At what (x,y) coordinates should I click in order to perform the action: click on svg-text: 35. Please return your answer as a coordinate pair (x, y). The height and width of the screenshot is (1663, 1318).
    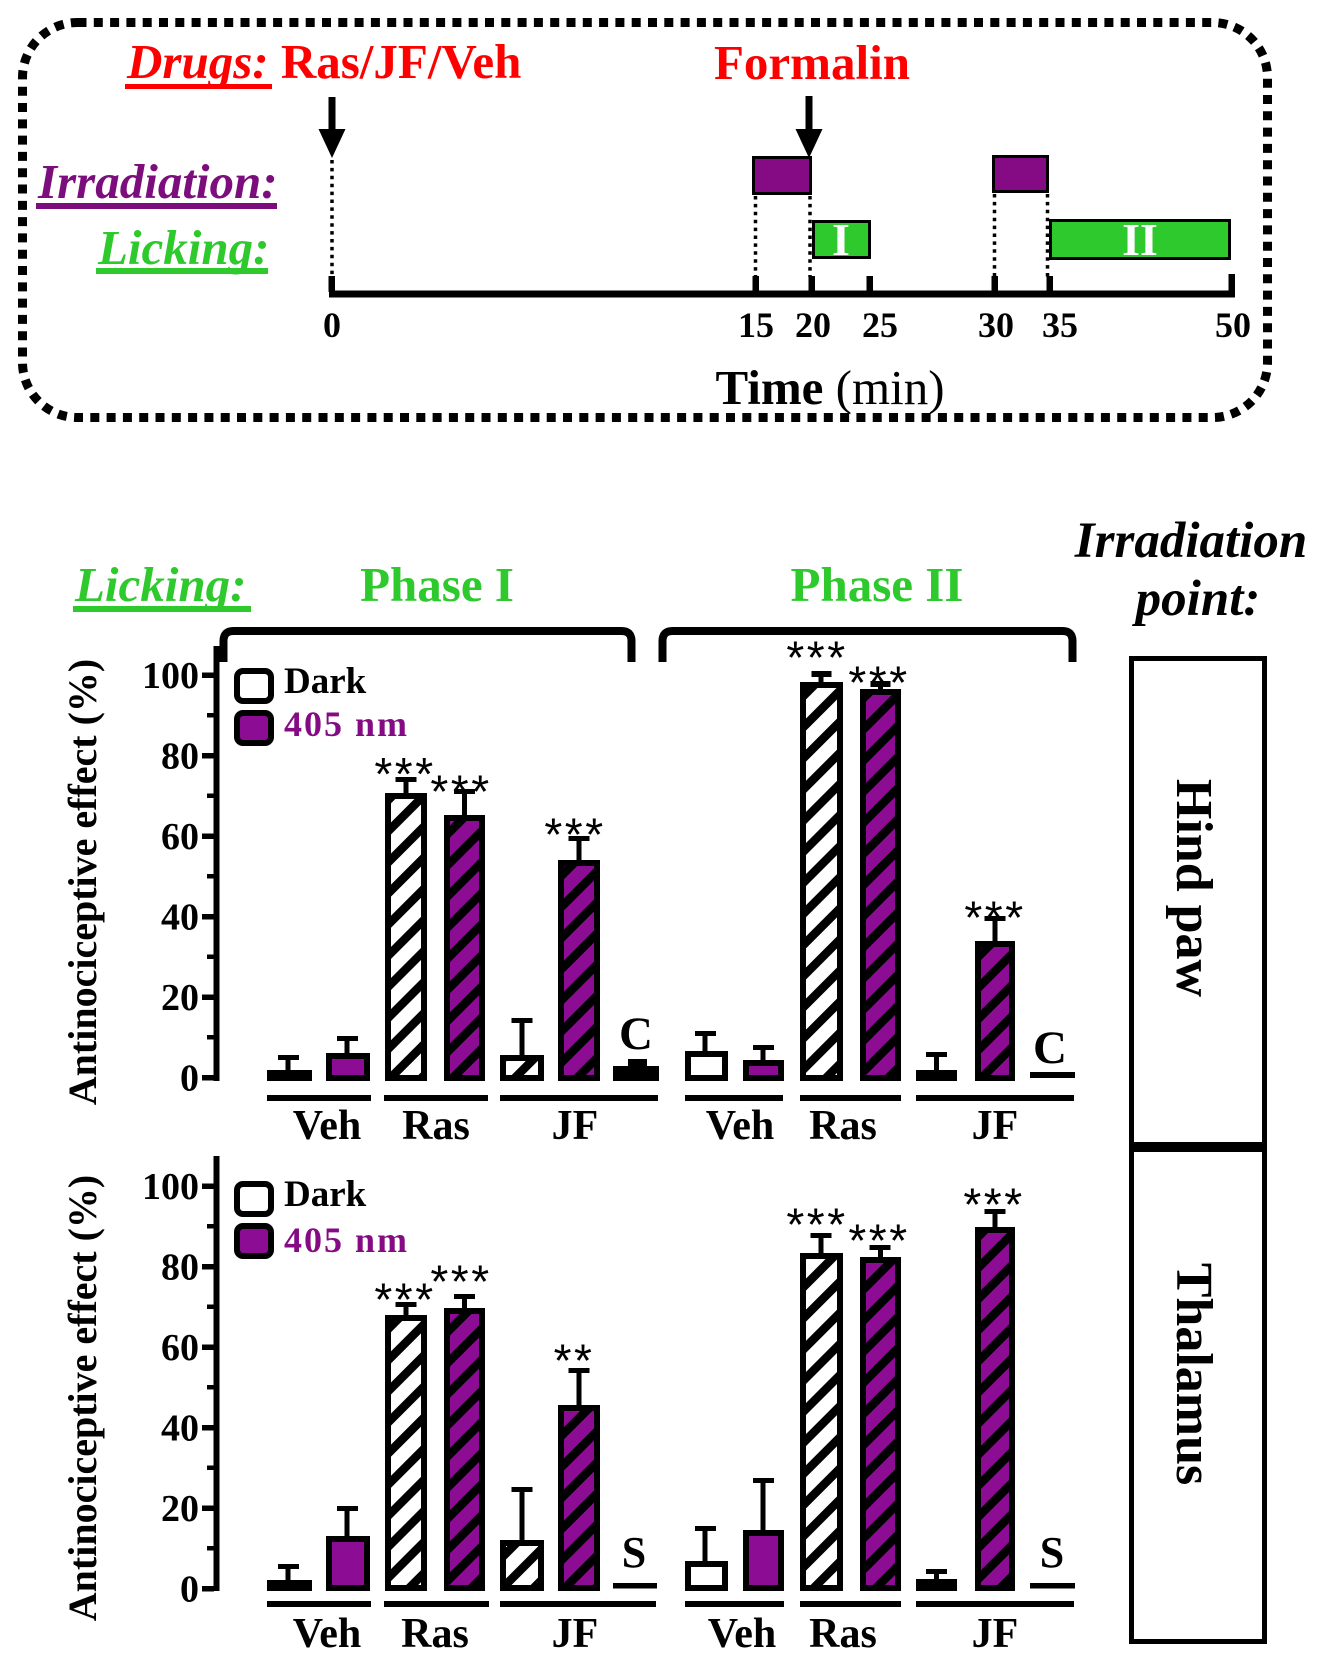
    Looking at the image, I should click on (1060, 325).